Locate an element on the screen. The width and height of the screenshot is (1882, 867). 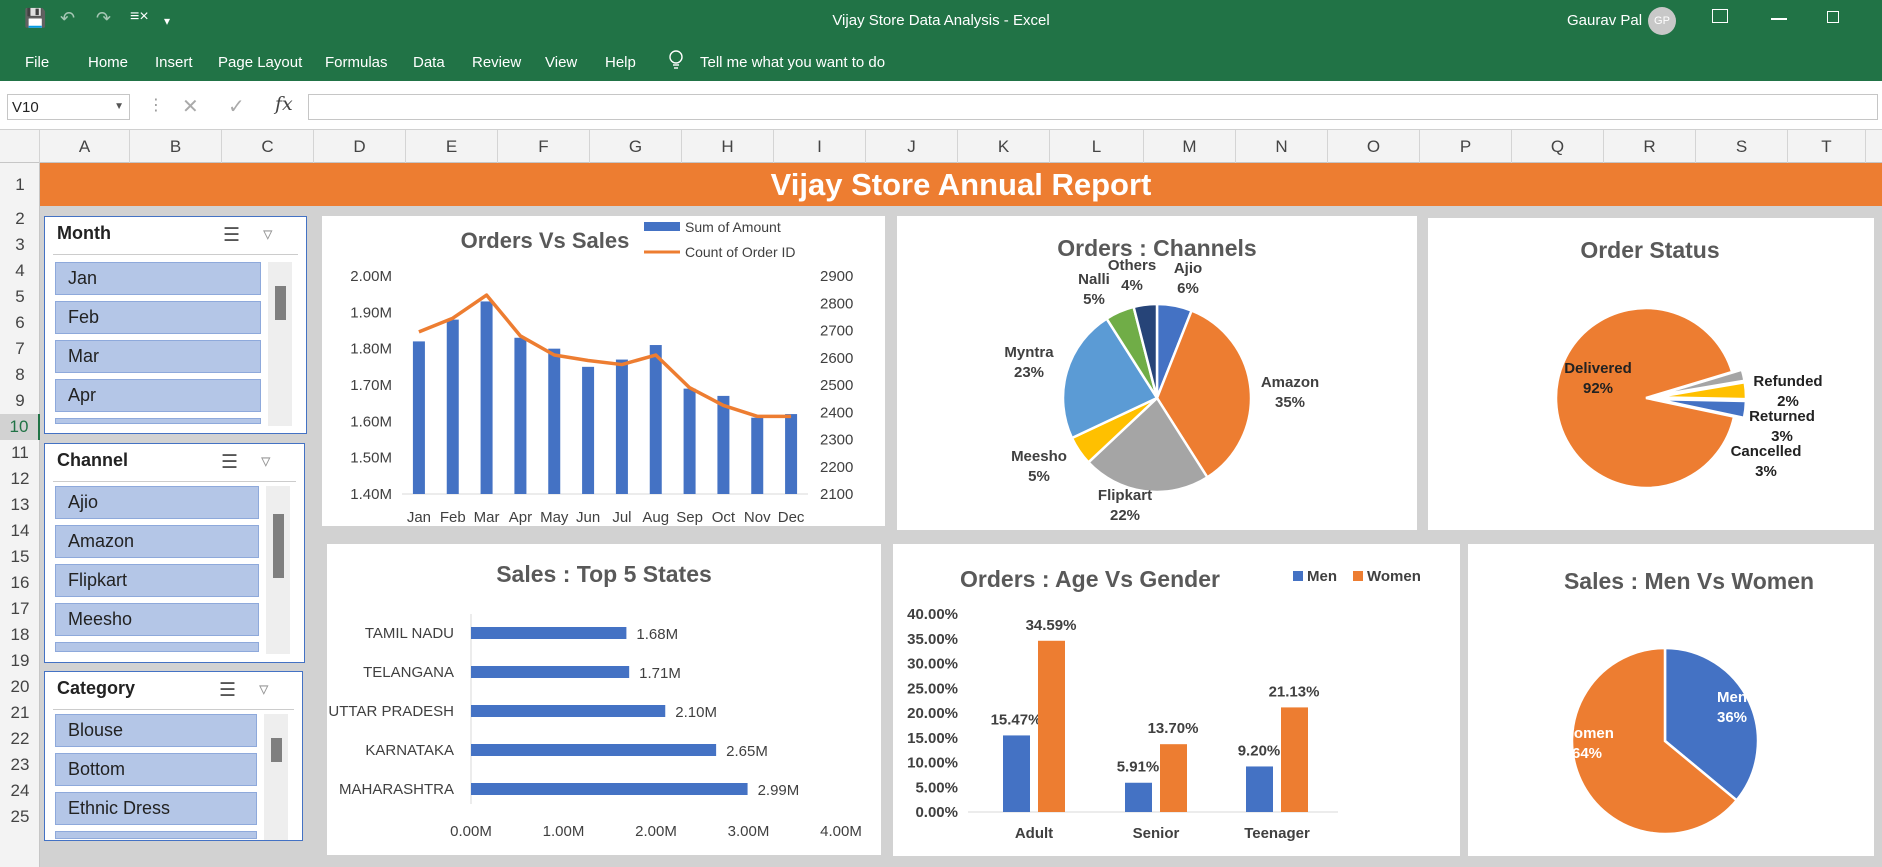
slicer-item: Bottom is located at coordinates (156, 769).